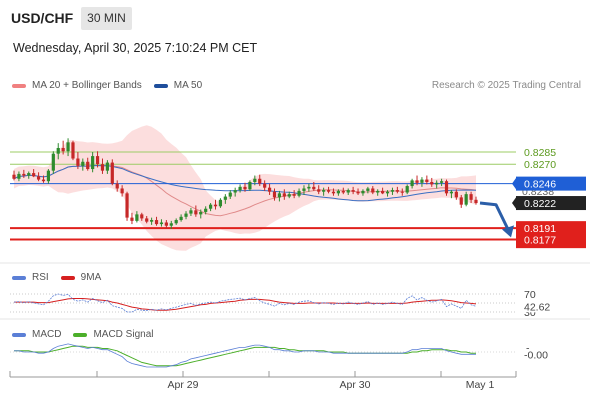  I want to click on pivot-label: 0.8246, so click(540, 185).